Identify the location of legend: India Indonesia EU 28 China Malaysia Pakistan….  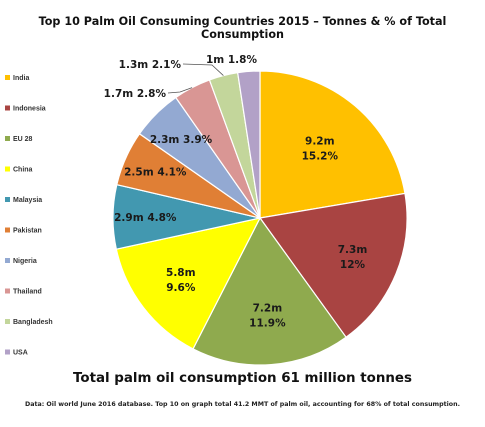
(29, 216).